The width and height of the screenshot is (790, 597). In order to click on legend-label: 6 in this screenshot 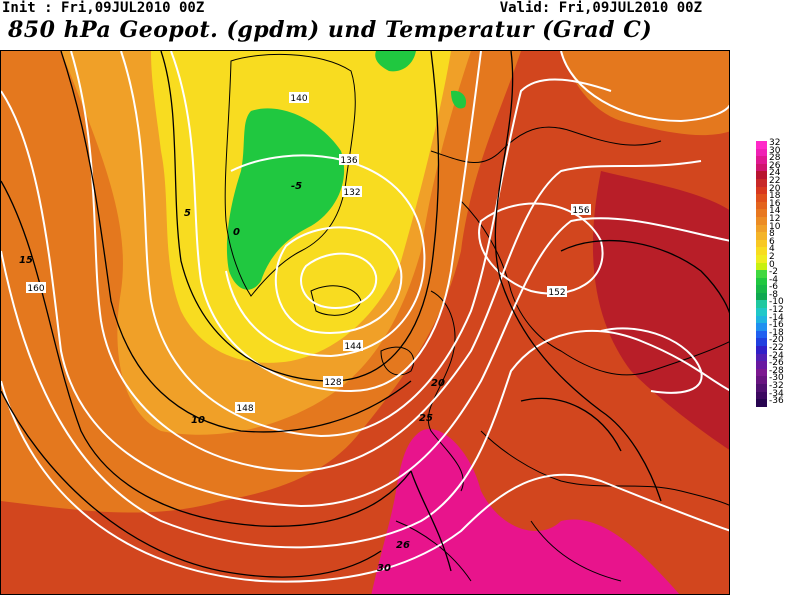, I will do `click(772, 241)`.